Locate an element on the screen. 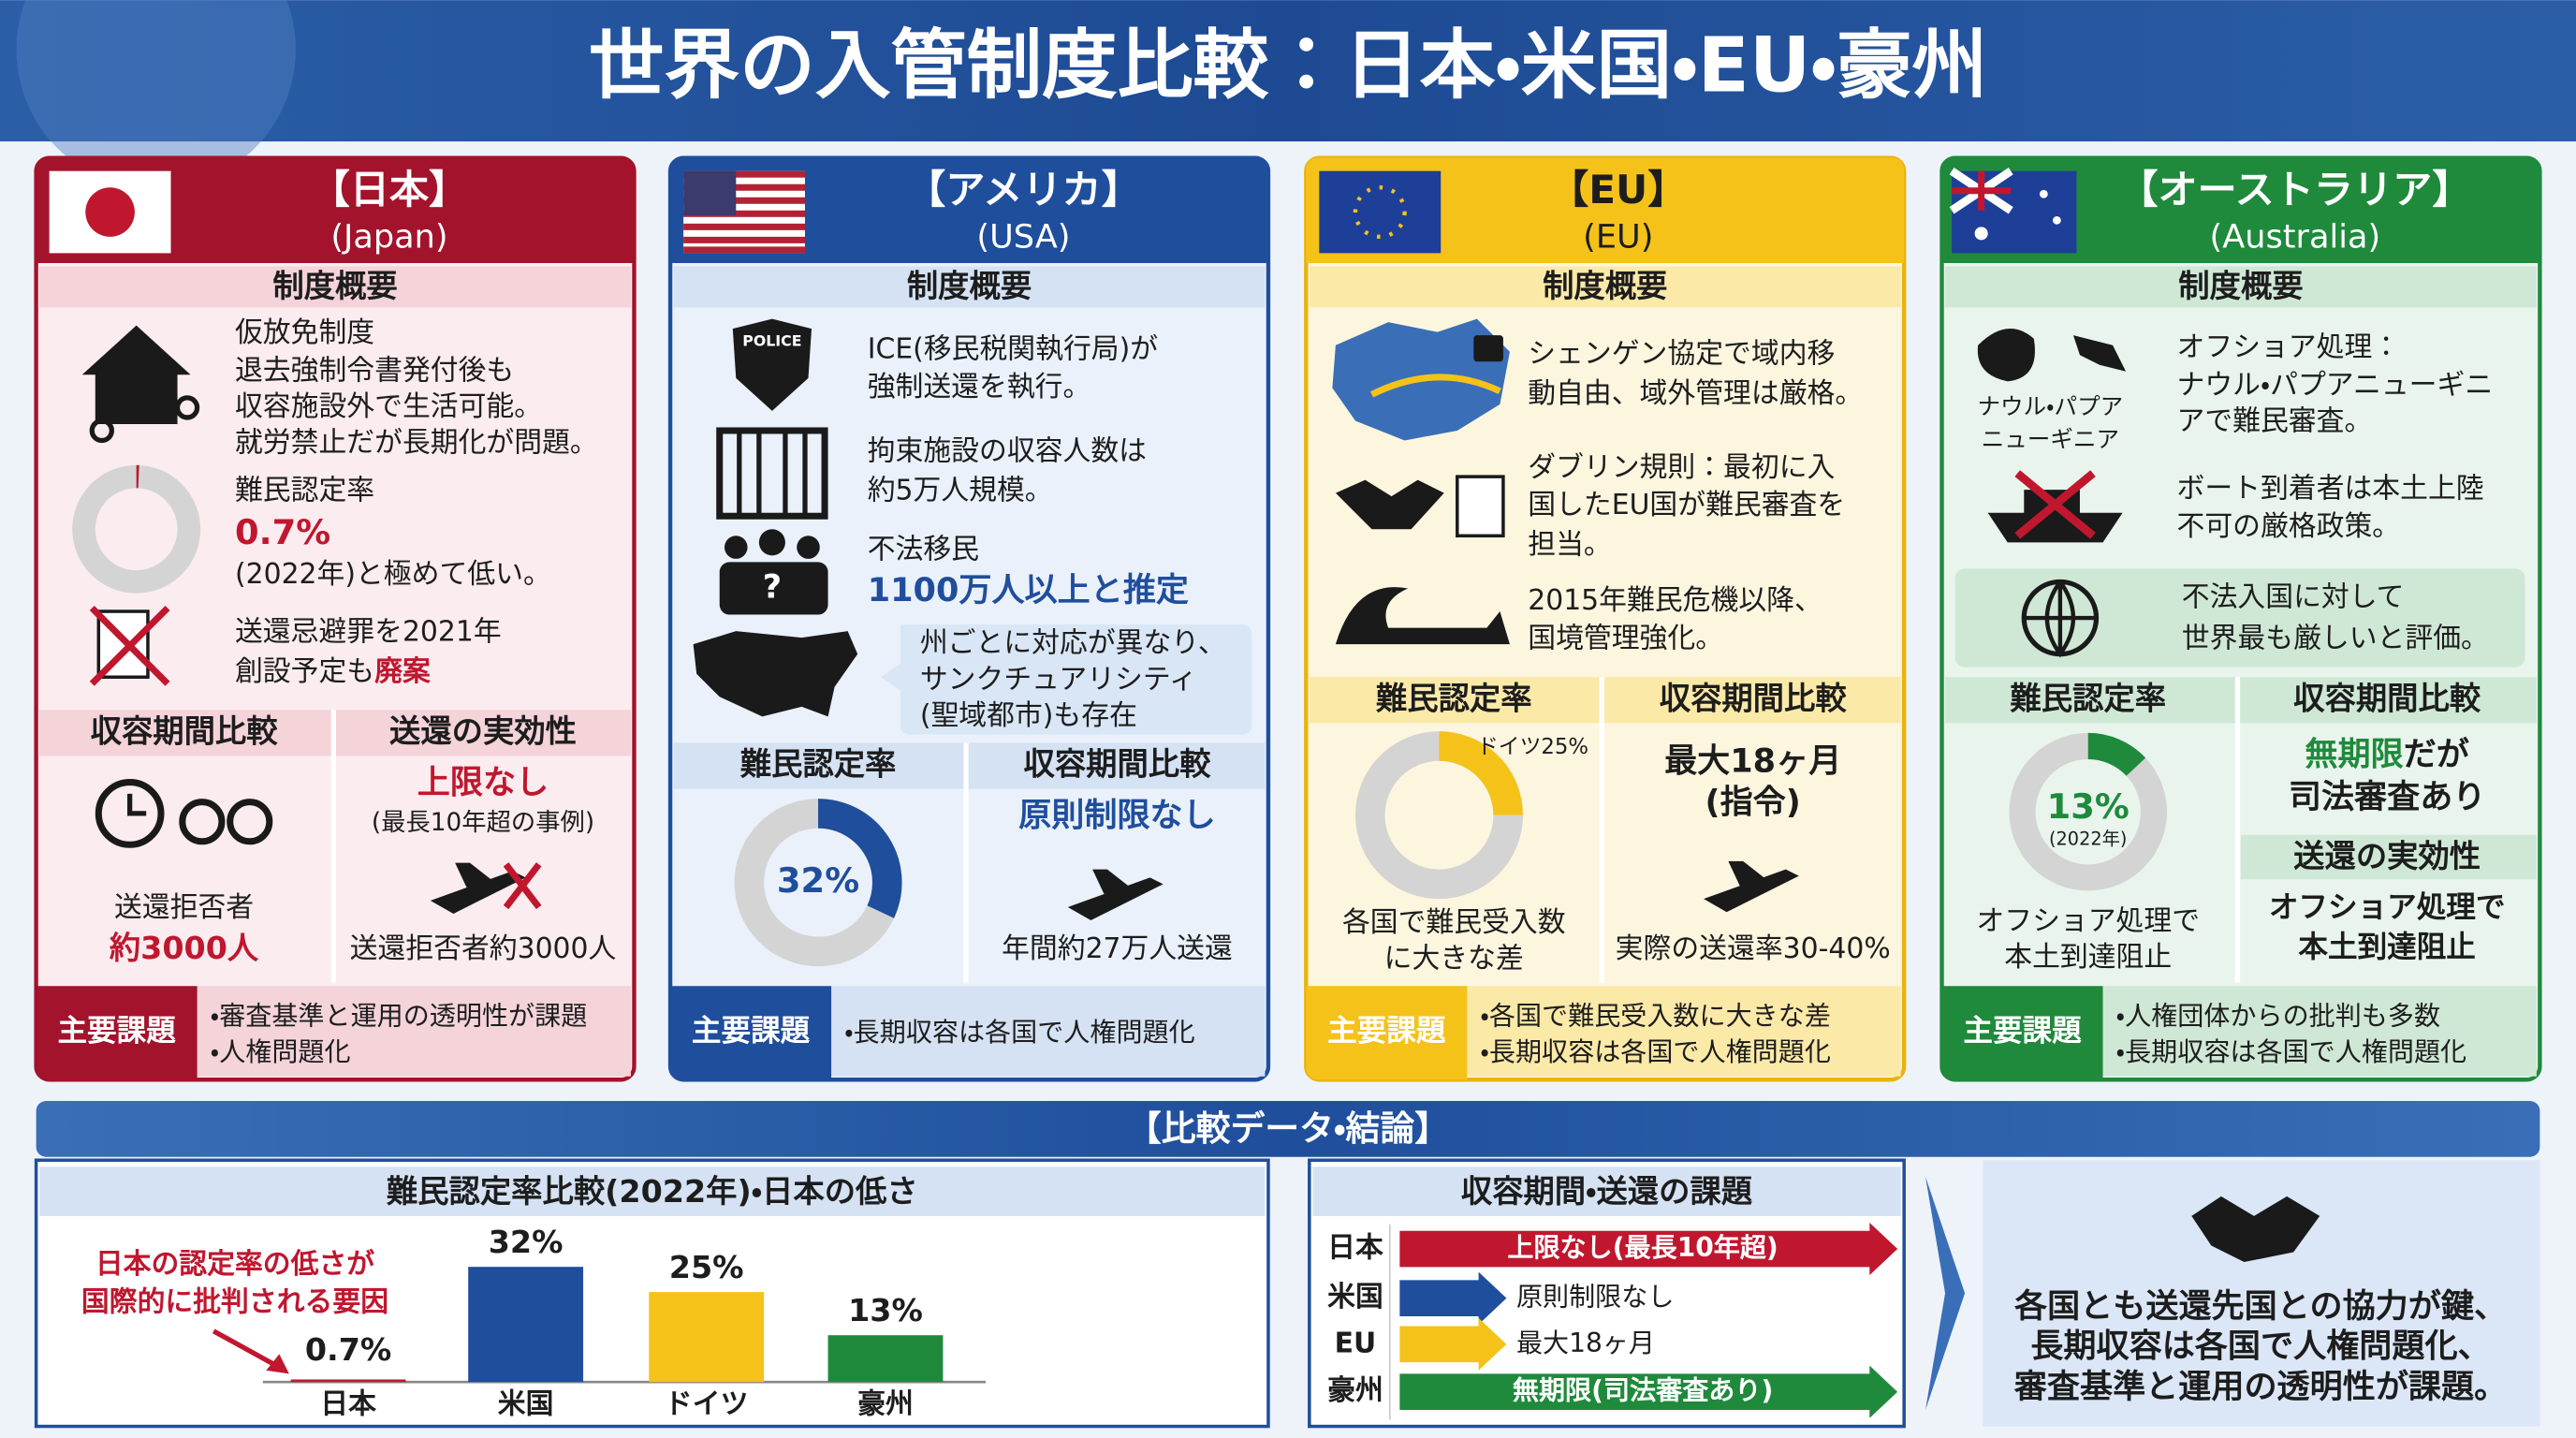 The image size is (2576, 1438). jail-bars is located at coordinates (772, 473).